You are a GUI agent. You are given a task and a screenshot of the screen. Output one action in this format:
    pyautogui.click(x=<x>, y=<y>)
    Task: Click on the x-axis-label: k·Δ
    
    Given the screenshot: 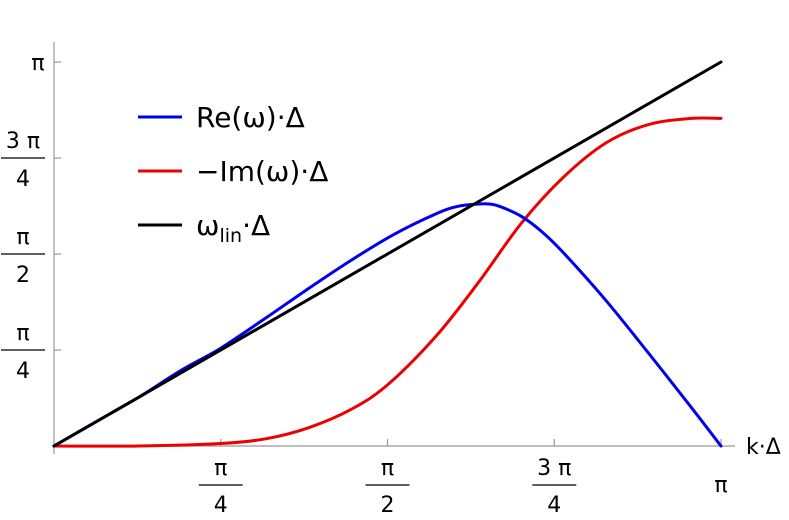 What is the action you would take?
    pyautogui.click(x=763, y=447)
    